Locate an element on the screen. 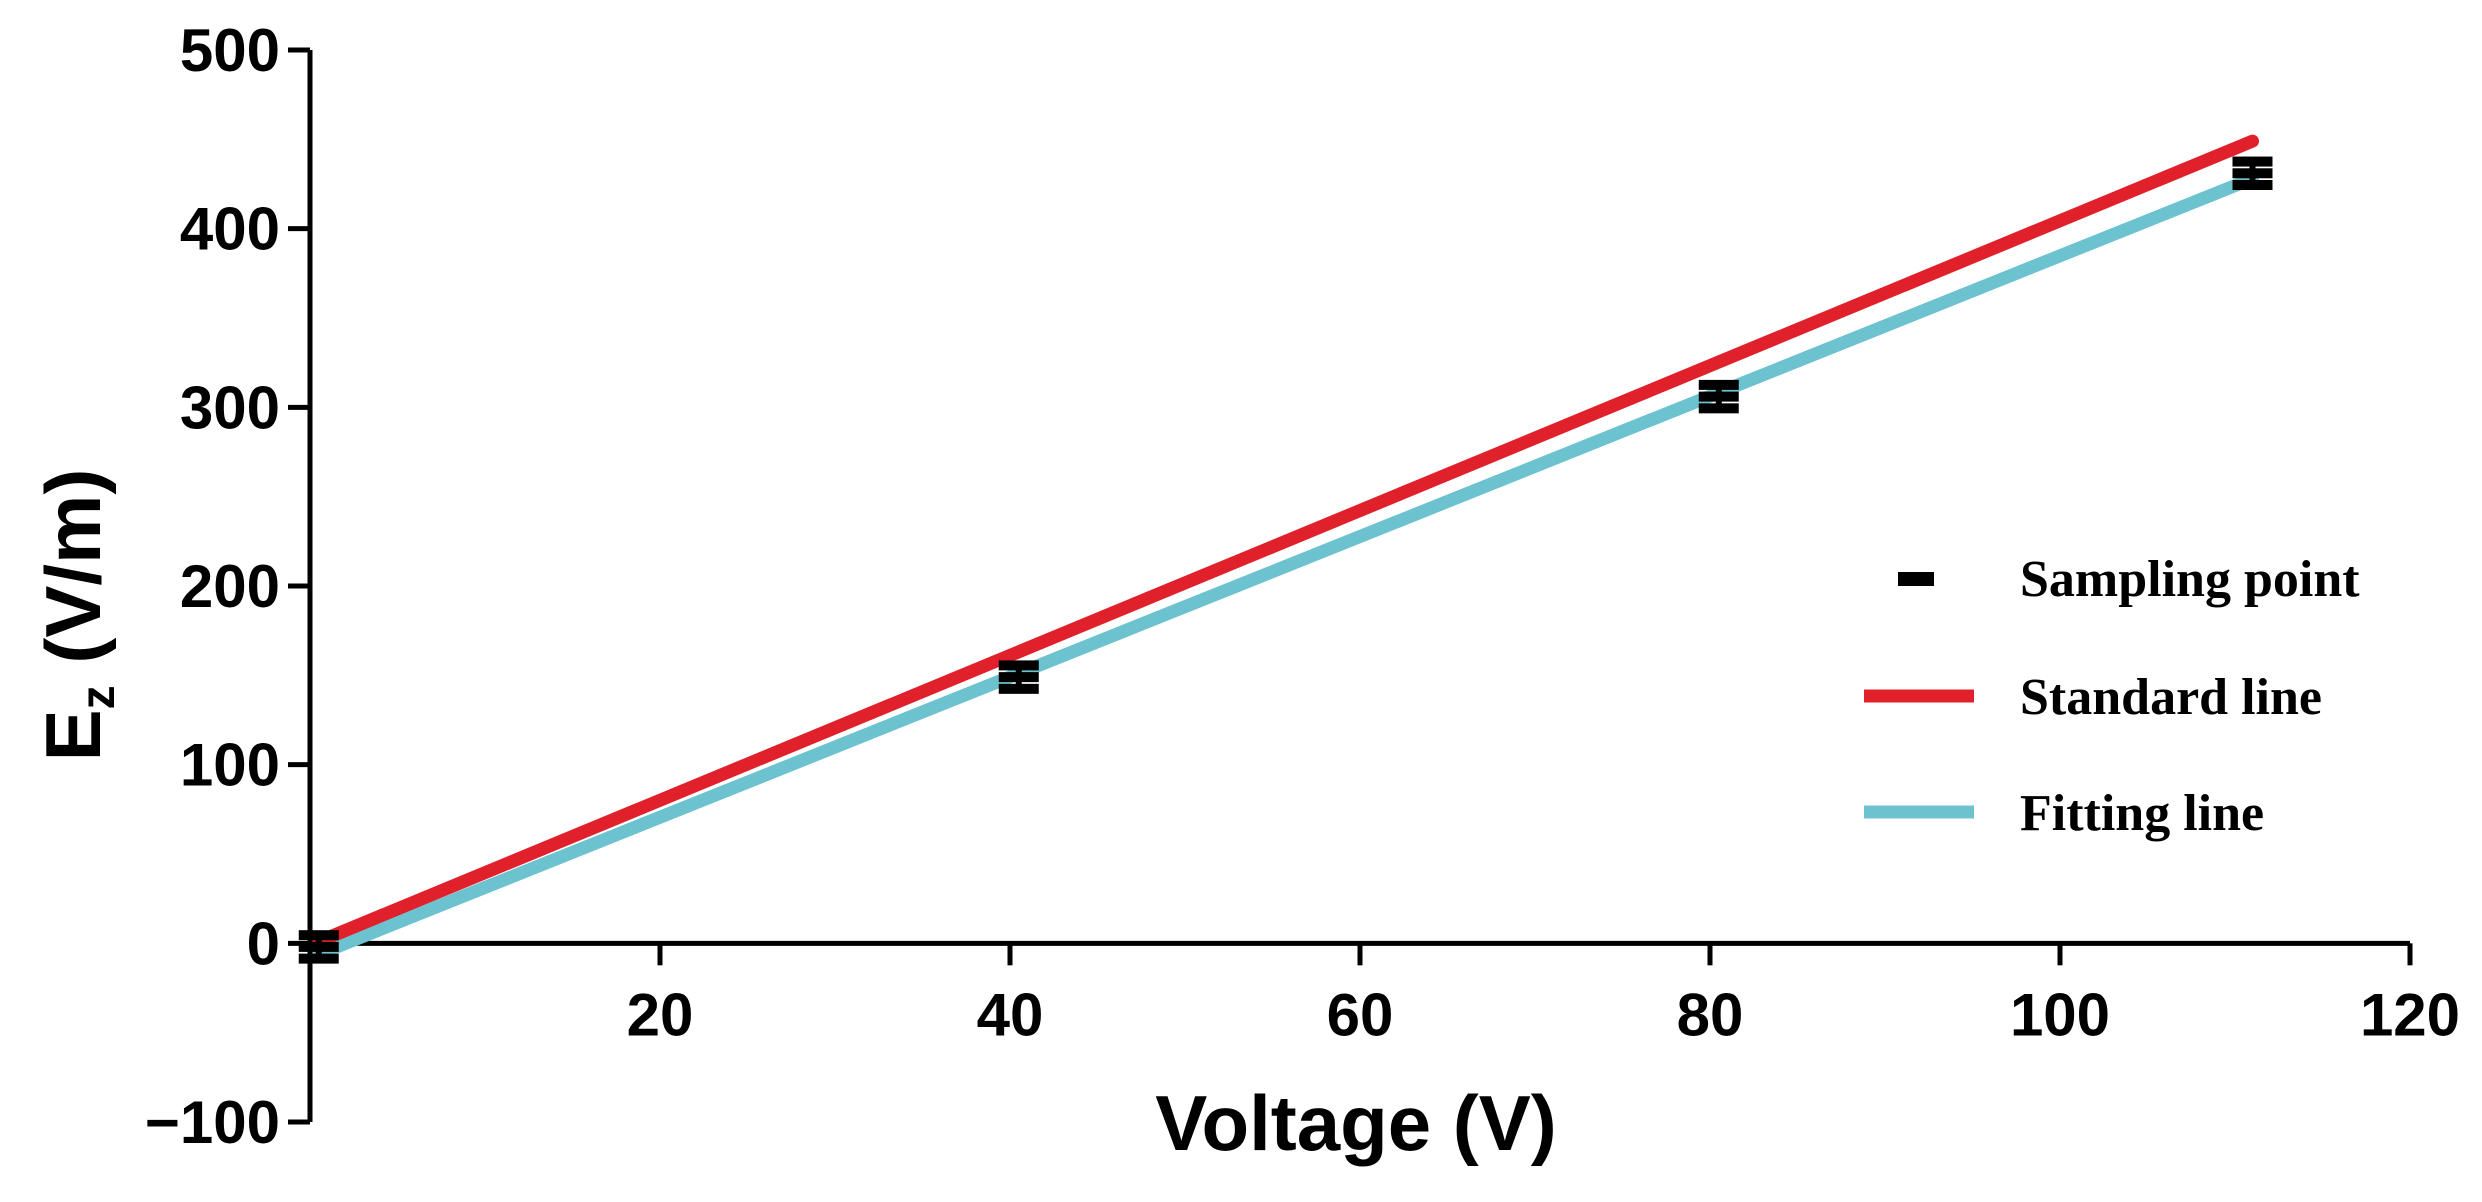 Image resolution: width=2482 pixels, height=1202 pixels. legend-label-standard-line: Standard line is located at coordinates (2171, 697).